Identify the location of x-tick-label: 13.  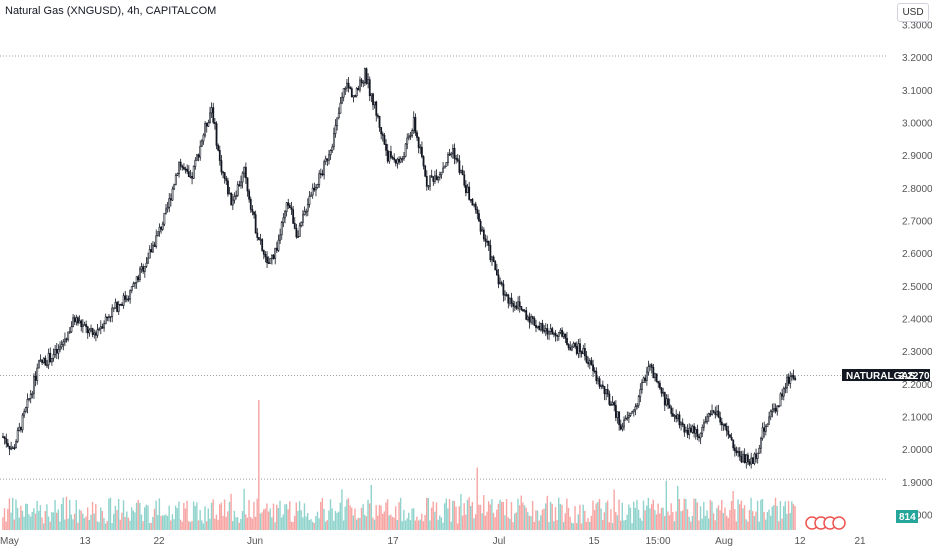
(85, 541).